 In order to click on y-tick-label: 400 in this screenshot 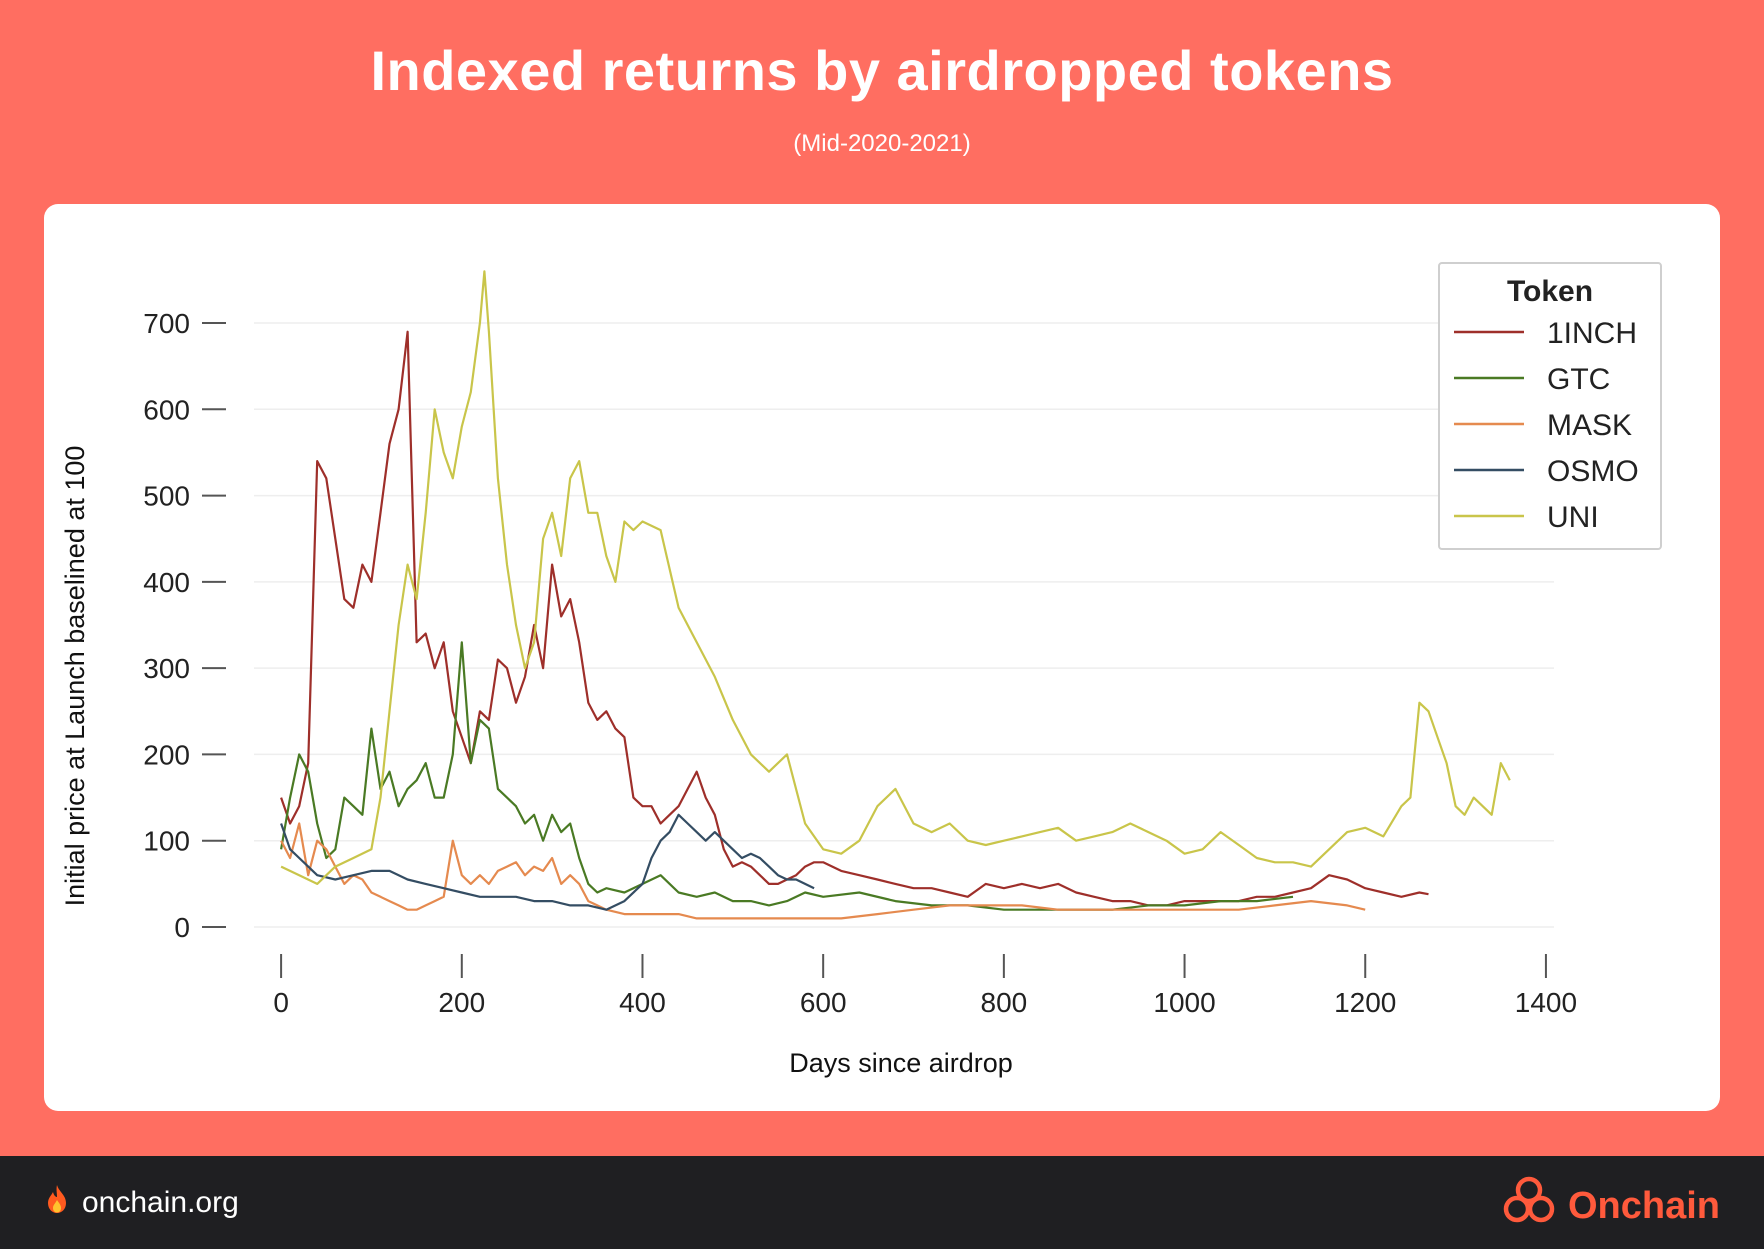, I will do `click(166, 582)`.